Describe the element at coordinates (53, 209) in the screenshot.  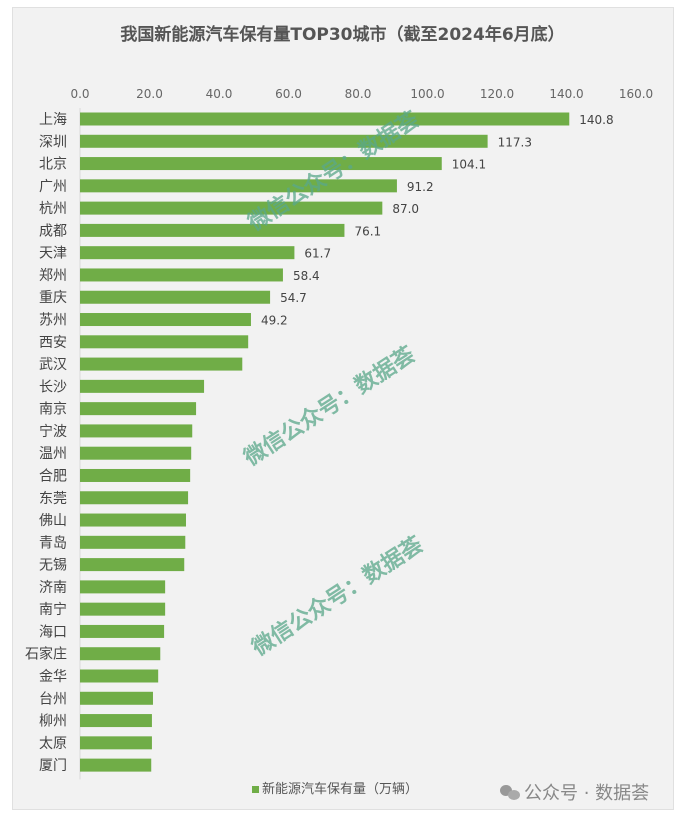
I see `category-label: 杭州` at that location.